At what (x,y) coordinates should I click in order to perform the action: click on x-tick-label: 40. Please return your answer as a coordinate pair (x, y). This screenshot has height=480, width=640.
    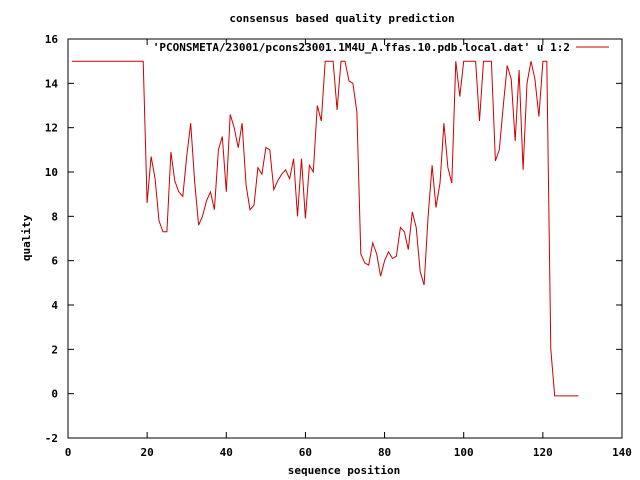
    Looking at the image, I should click on (226, 452).